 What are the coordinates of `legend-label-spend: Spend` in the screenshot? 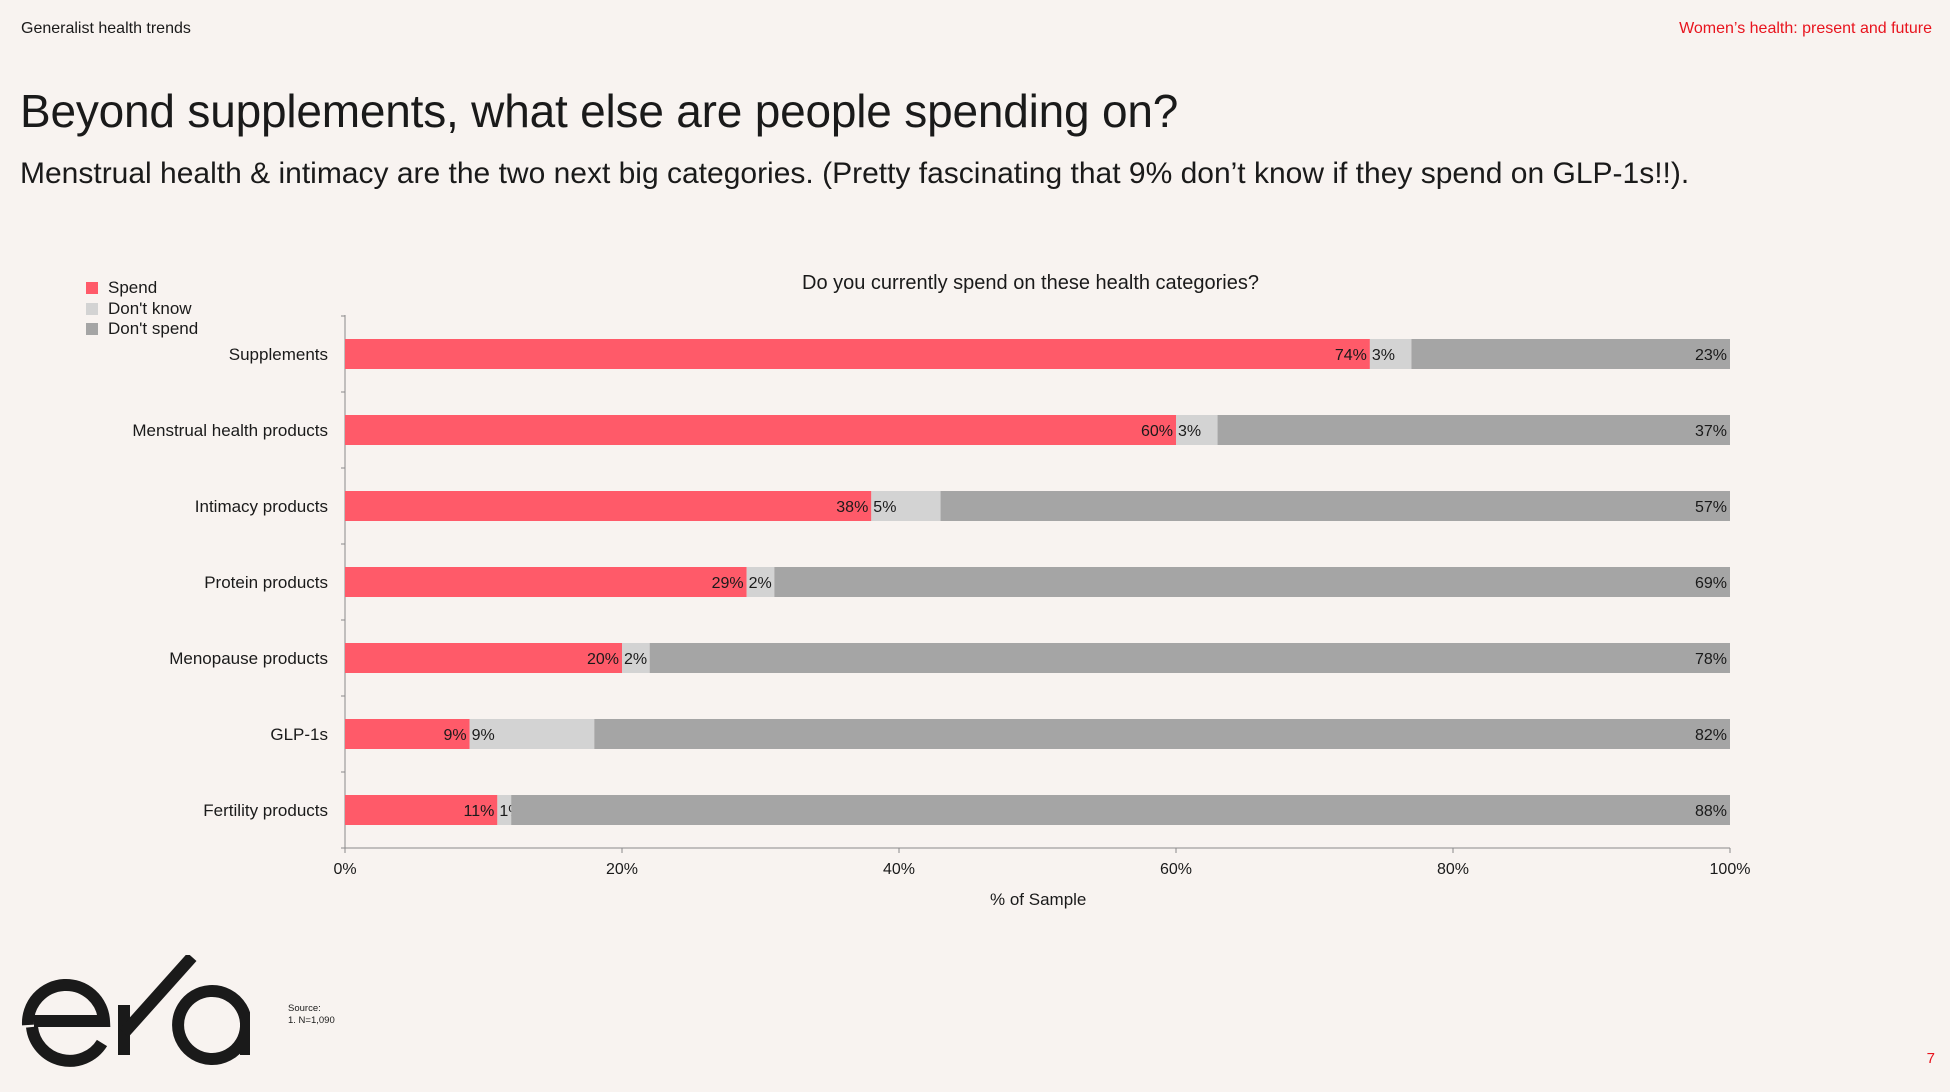 It's located at (133, 288).